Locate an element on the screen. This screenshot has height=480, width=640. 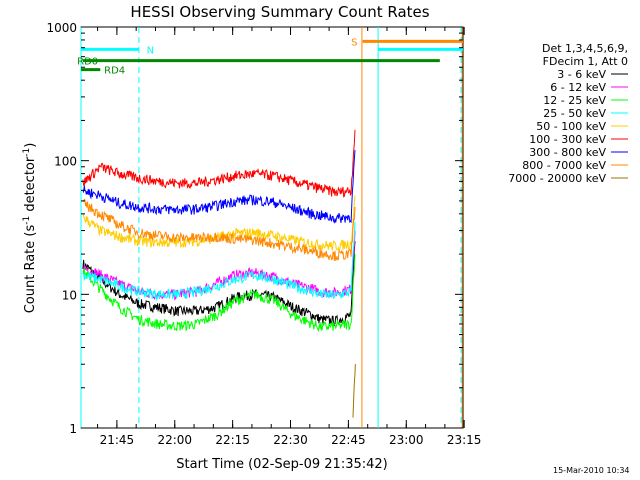
y-axis-label-sup1: -1 is located at coordinates (27, 220).